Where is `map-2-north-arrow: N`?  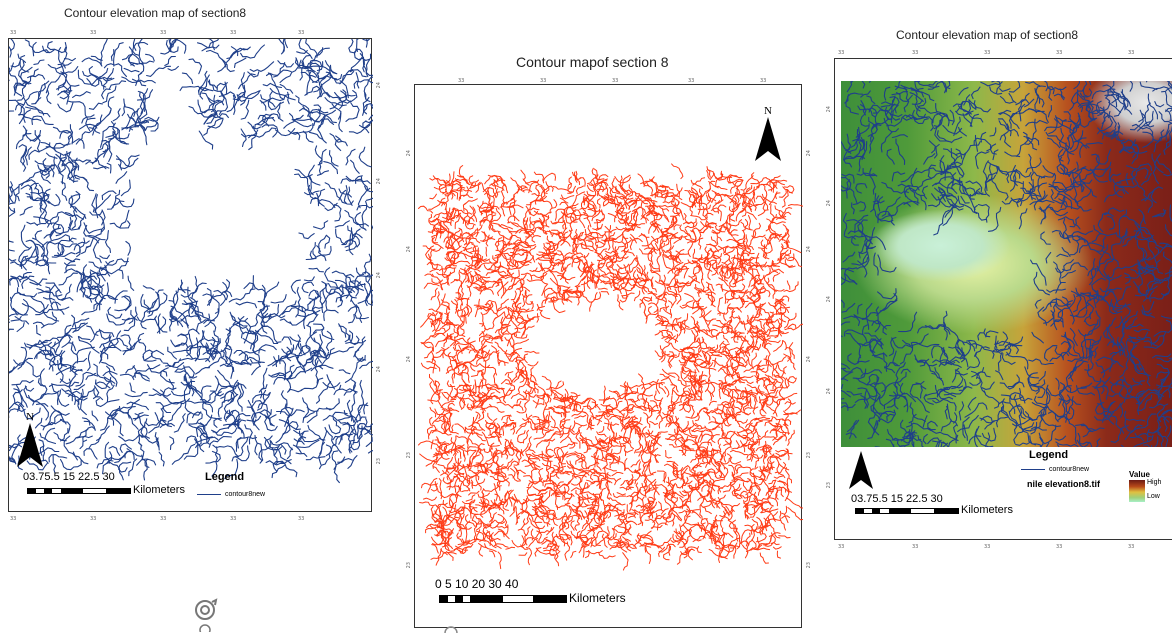
map-2-north-arrow: N is located at coordinates (768, 133).